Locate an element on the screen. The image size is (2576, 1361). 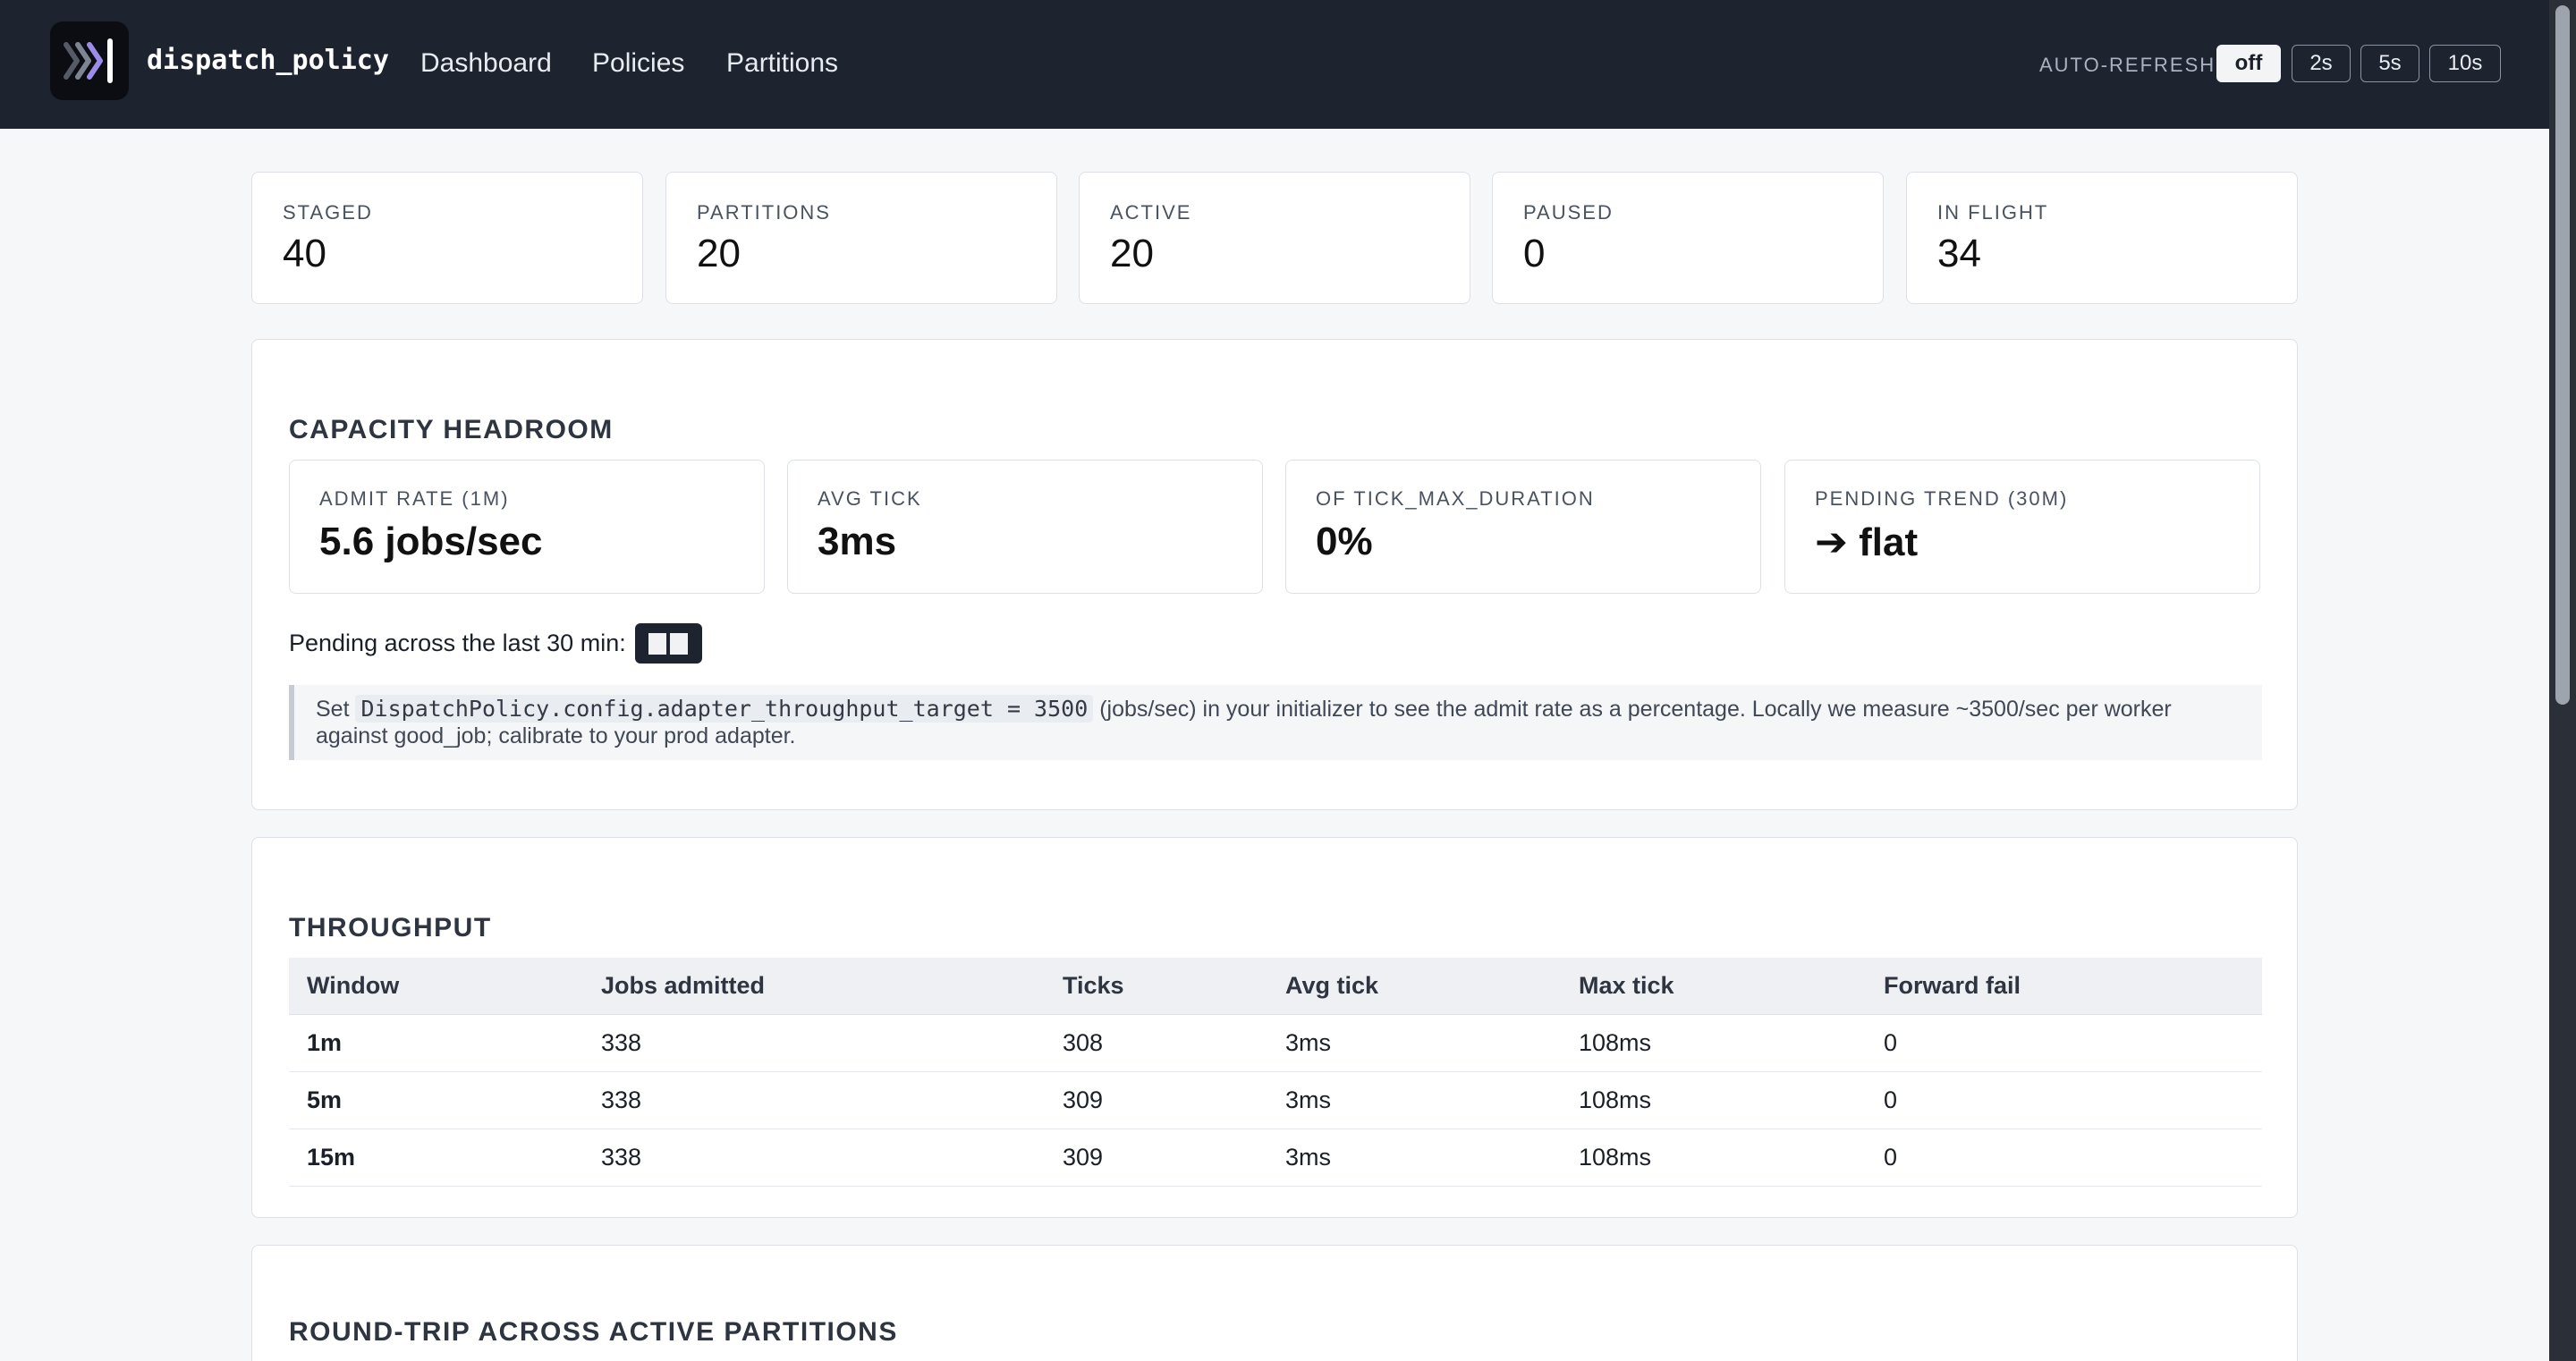
stat-value: 0 is located at coordinates (1534, 253).